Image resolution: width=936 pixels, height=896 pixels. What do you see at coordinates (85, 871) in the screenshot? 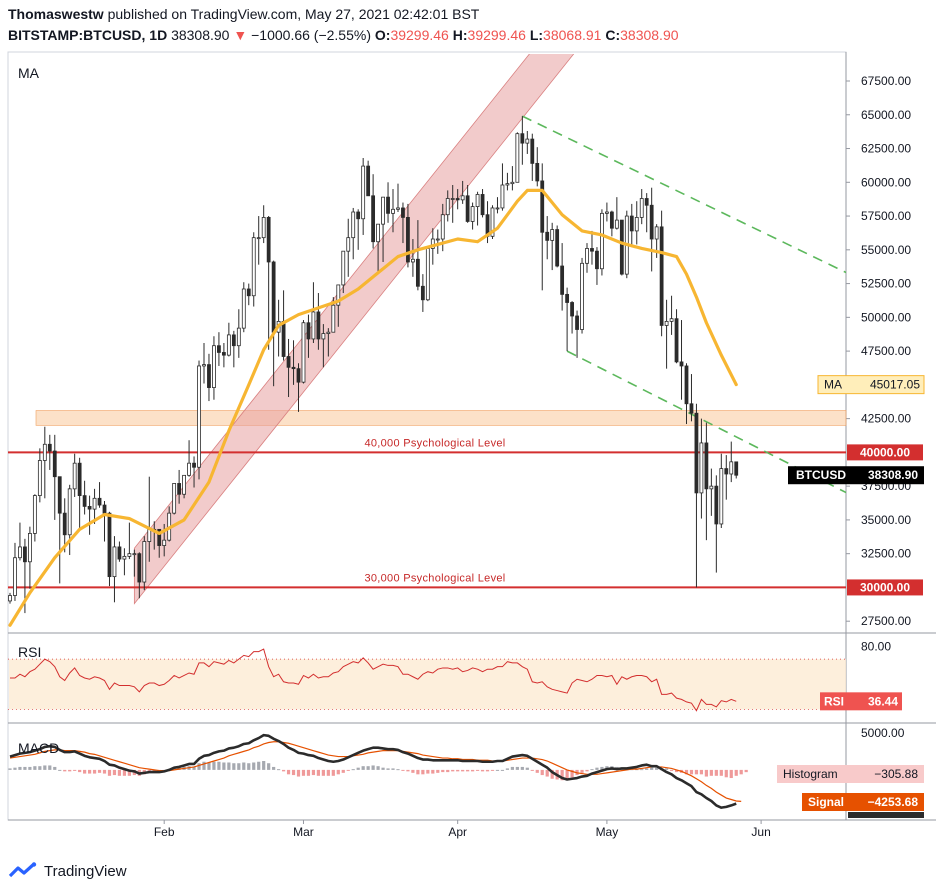
I see `brand-name: TradingView` at bounding box center [85, 871].